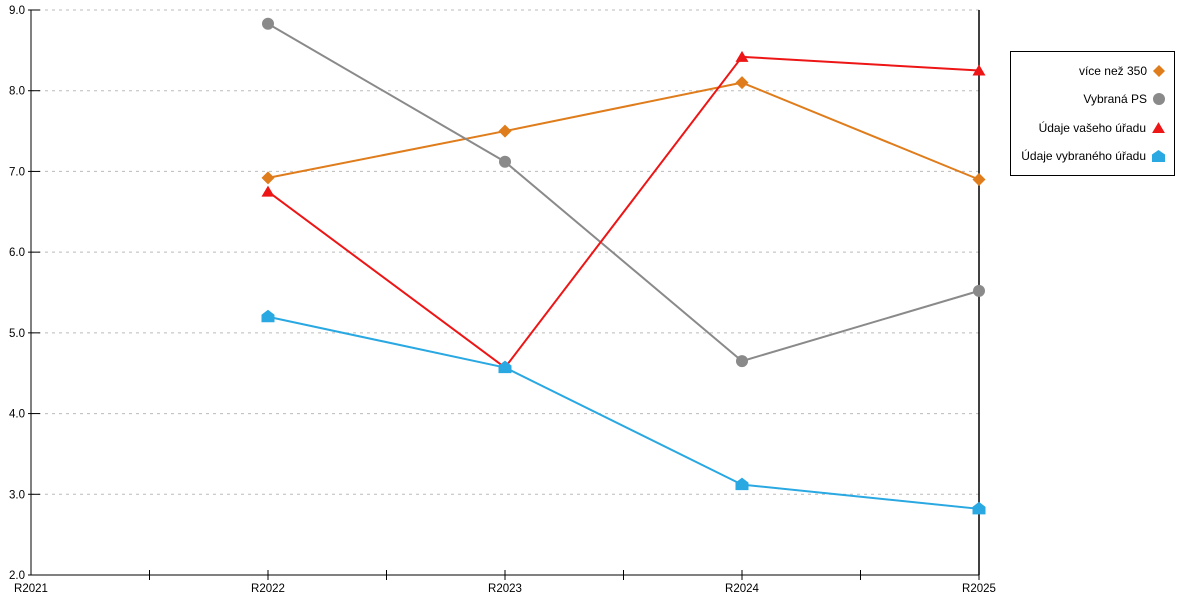 This screenshot has height=600, width=1200. What do you see at coordinates (1115, 99) in the screenshot?
I see `legend-label: Vybraná PS` at bounding box center [1115, 99].